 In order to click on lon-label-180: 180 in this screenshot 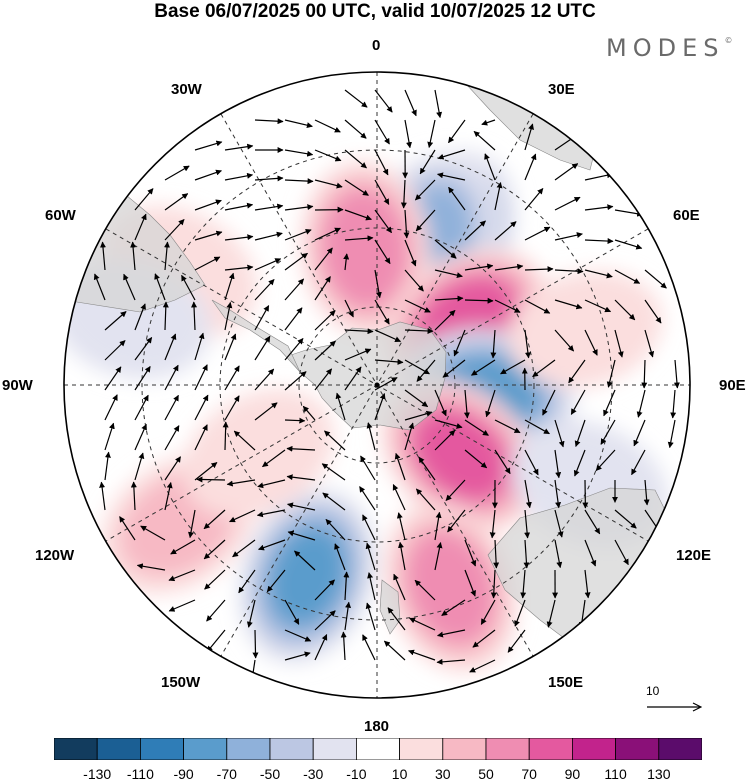, I will do `click(377, 726)`.